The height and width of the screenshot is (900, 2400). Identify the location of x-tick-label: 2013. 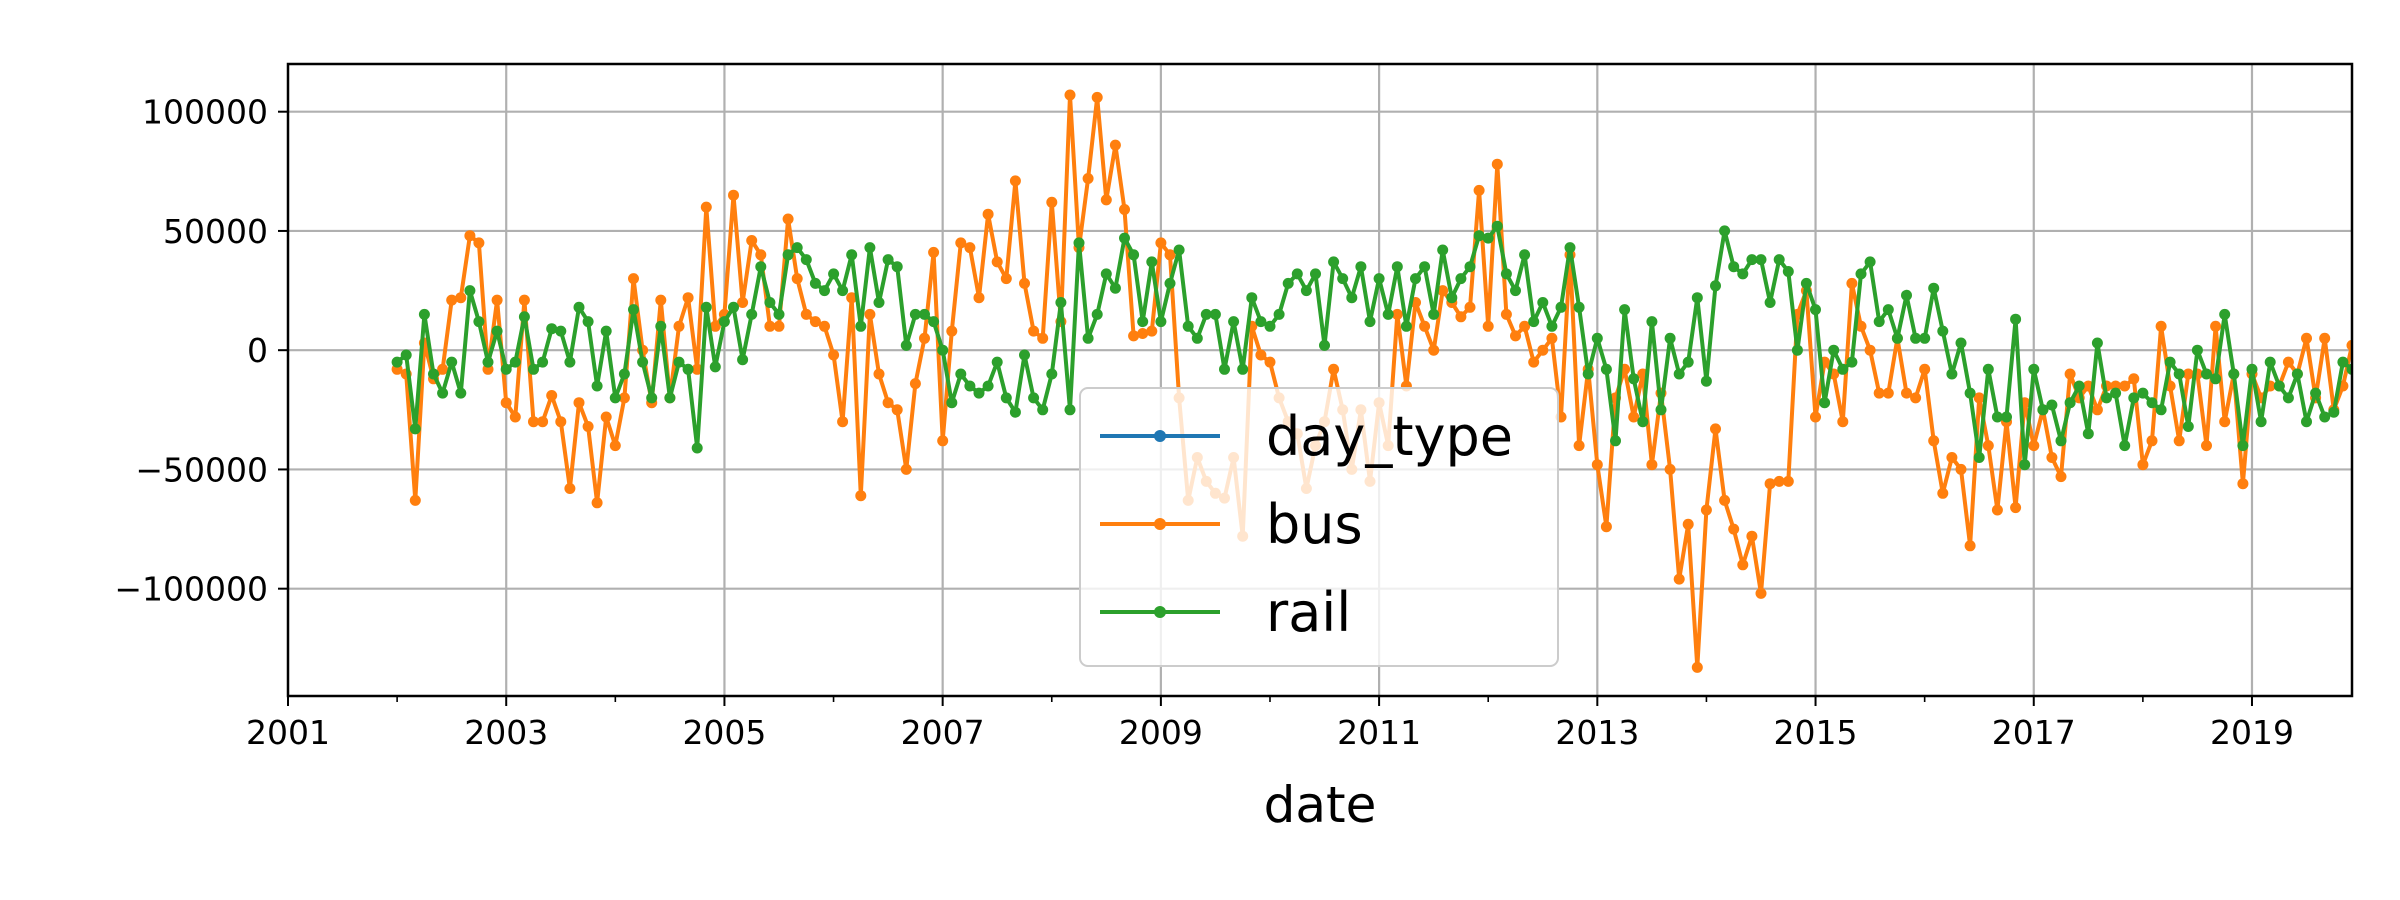
(1597, 732).